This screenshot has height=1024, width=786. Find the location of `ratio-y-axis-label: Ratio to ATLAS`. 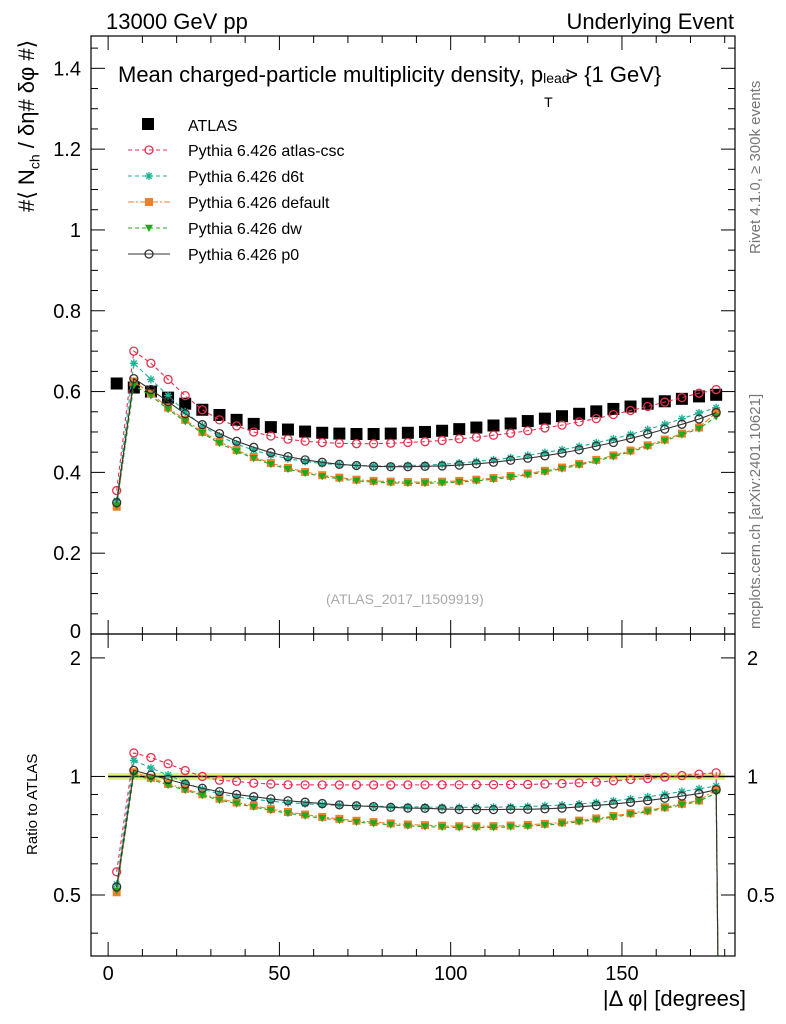

ratio-y-axis-label: Ratio to ATLAS is located at coordinates (32, 804).